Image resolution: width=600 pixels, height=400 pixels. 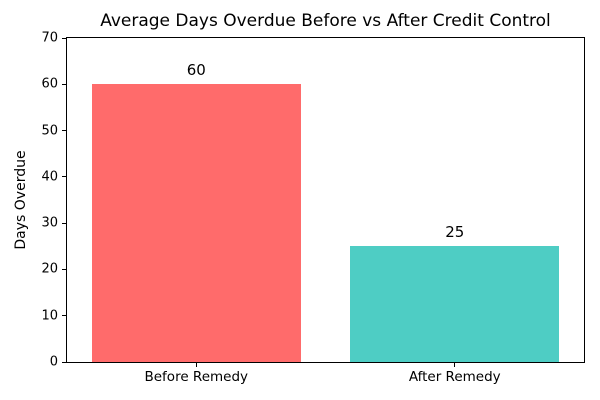 What do you see at coordinates (49, 177) in the screenshot?
I see `y-tick-label: 40` at bounding box center [49, 177].